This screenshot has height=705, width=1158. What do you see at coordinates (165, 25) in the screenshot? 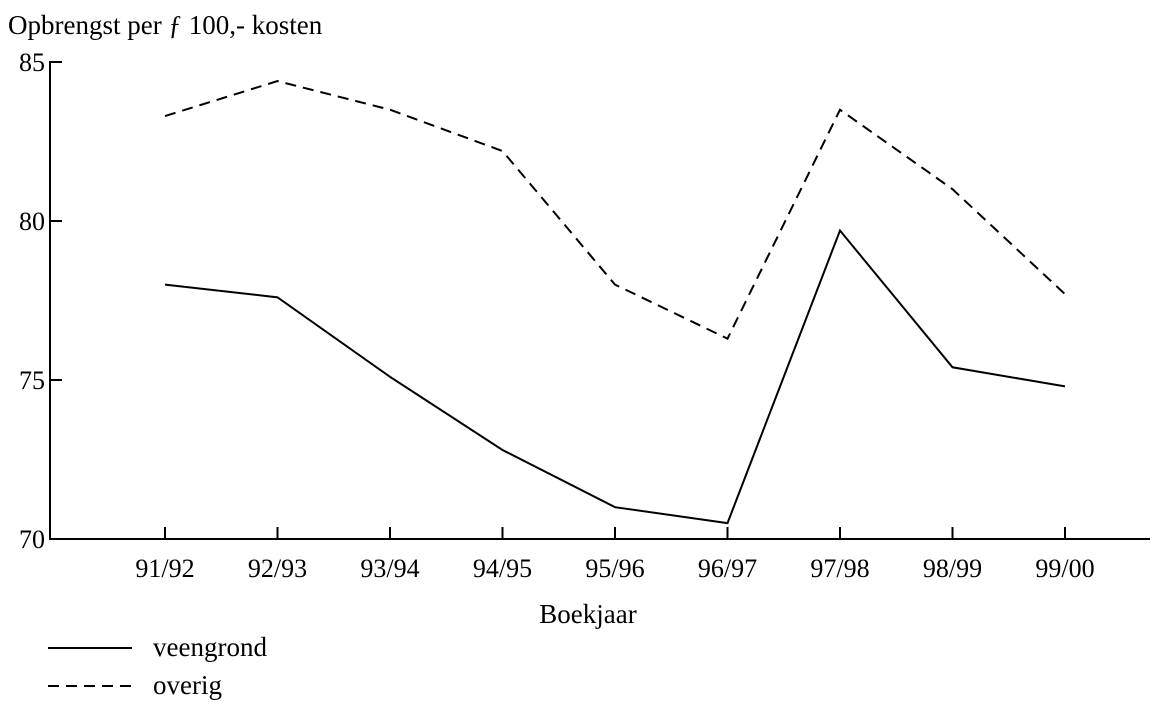
I see `y-axis-label: Opbrengst per ƒ 100,- kosten` at bounding box center [165, 25].